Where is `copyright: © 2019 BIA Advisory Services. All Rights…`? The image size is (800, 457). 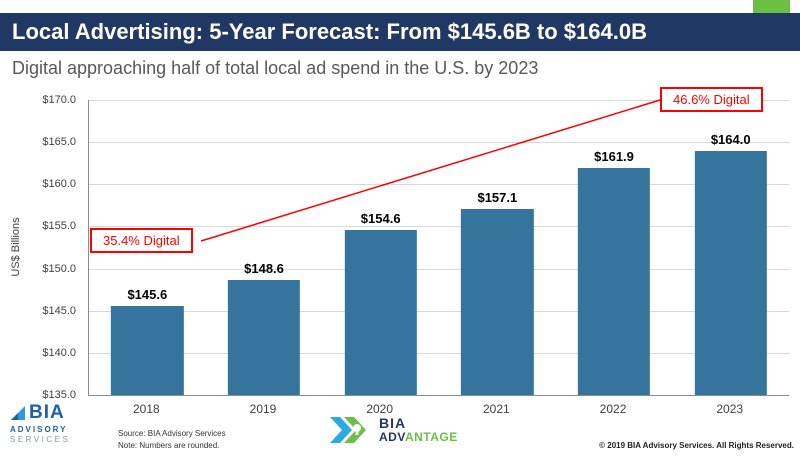
copyright: © 2019 BIA Advisory Services. All Rights… is located at coordinates (696, 445).